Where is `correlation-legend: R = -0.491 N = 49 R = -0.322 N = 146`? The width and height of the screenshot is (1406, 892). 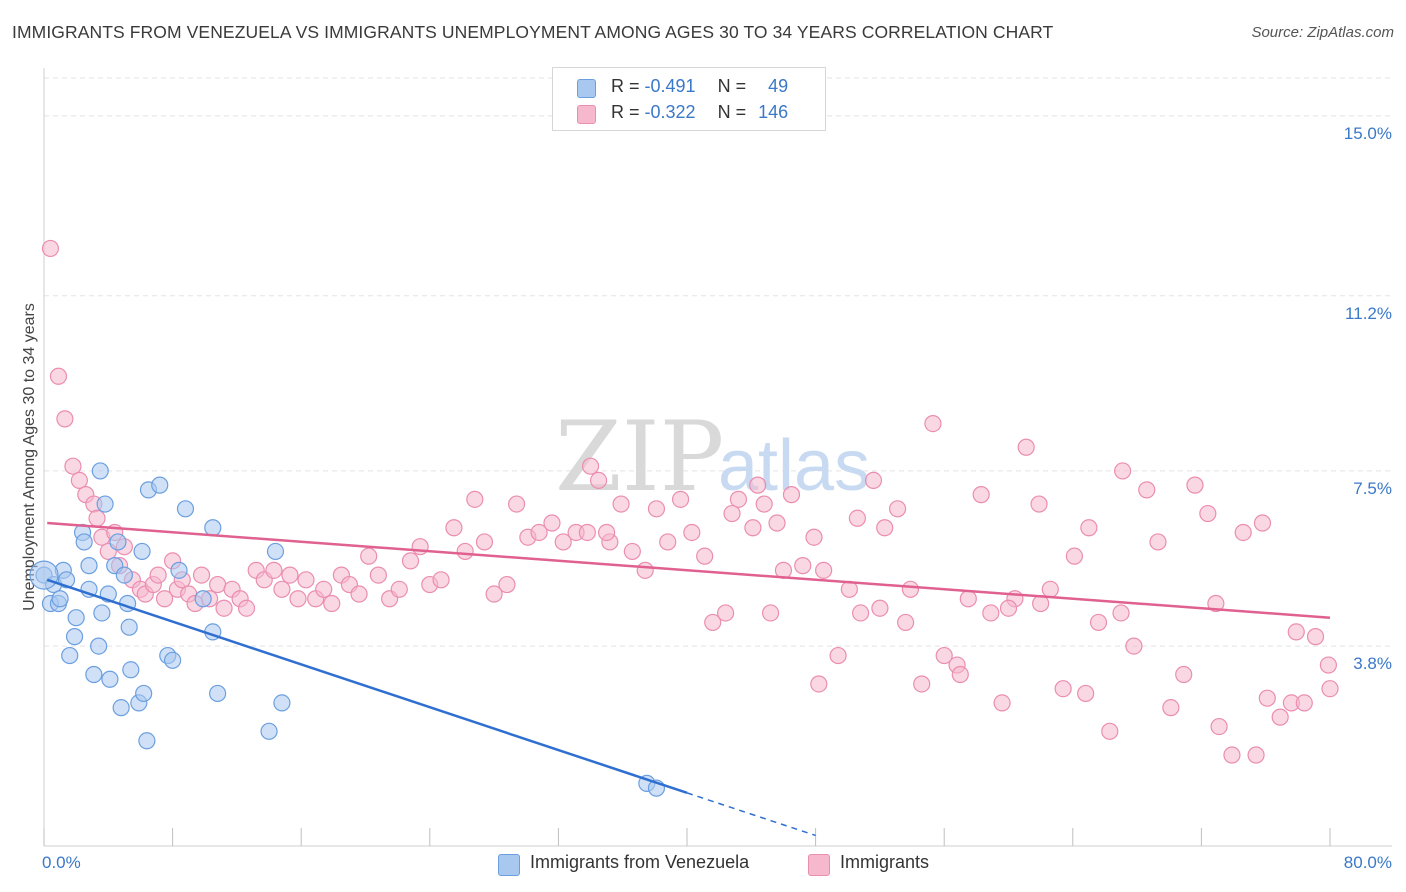 correlation-legend: R = -0.491 N = 49 R = -0.322 N = 146 is located at coordinates (689, 99).